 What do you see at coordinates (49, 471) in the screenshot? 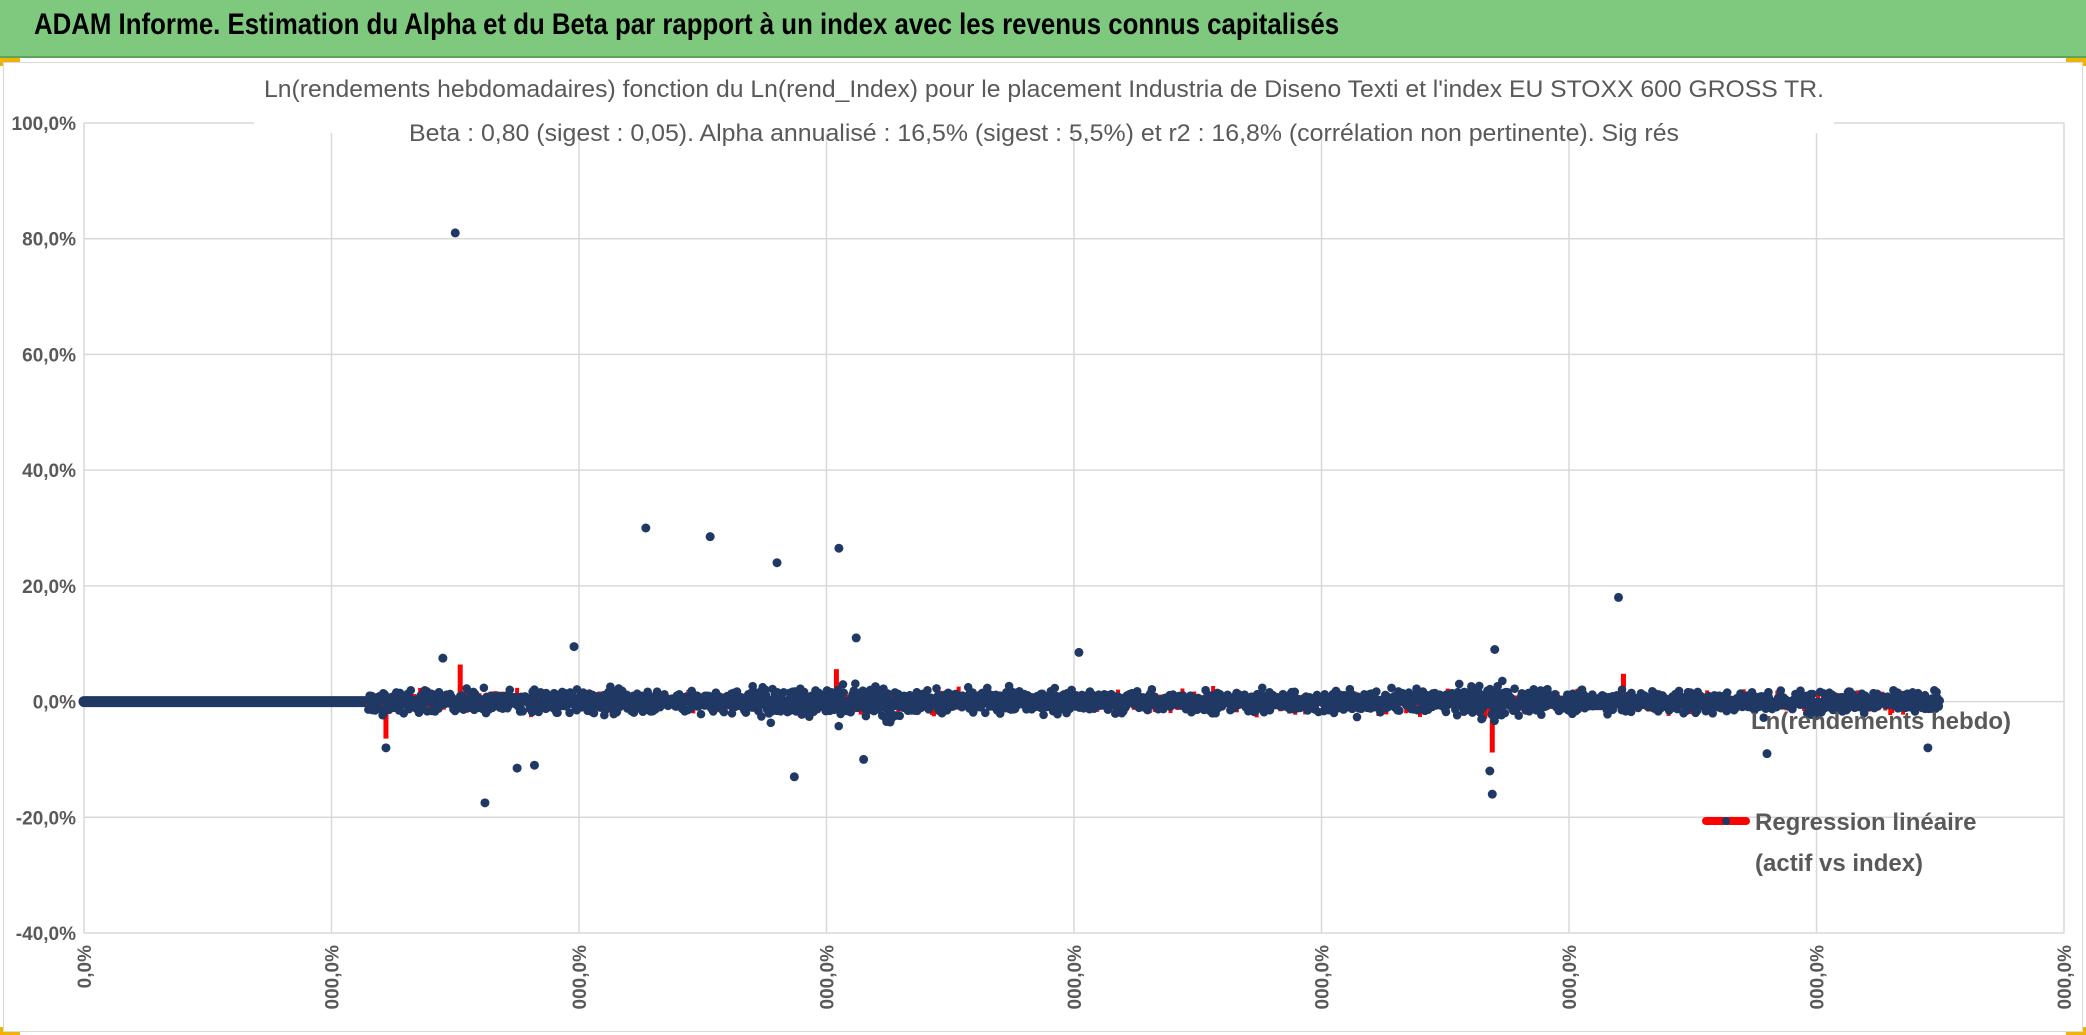
I see `y-tick-label: 40,0%` at bounding box center [49, 471].